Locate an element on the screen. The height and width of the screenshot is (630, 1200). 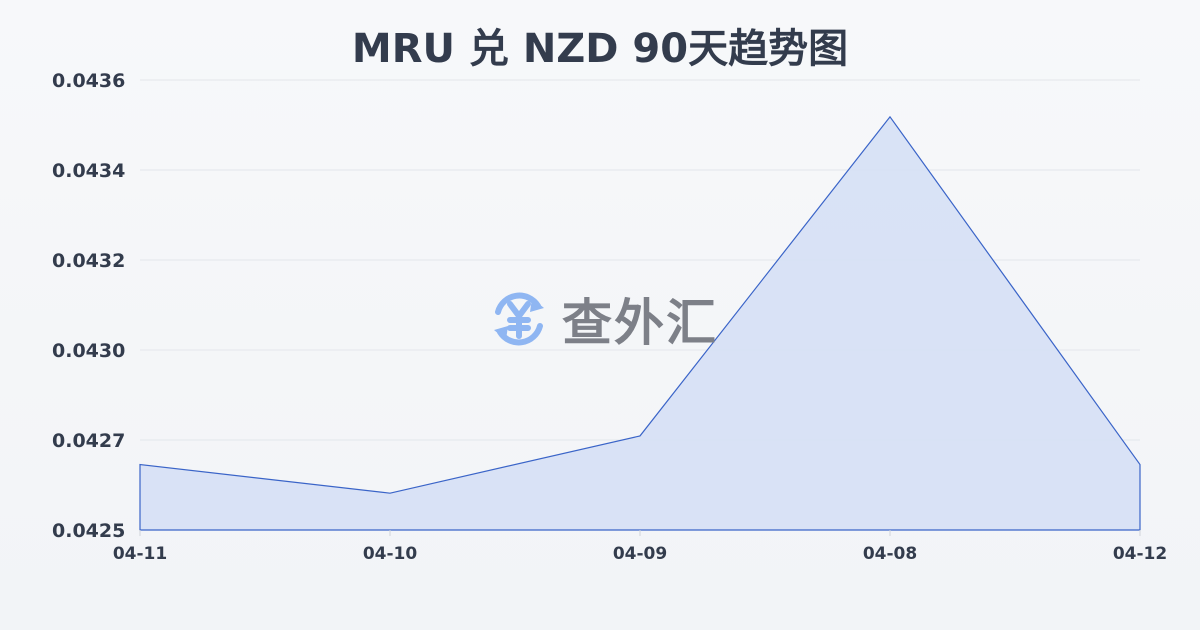
x-tick-label: 04-08 is located at coordinates (890, 554).